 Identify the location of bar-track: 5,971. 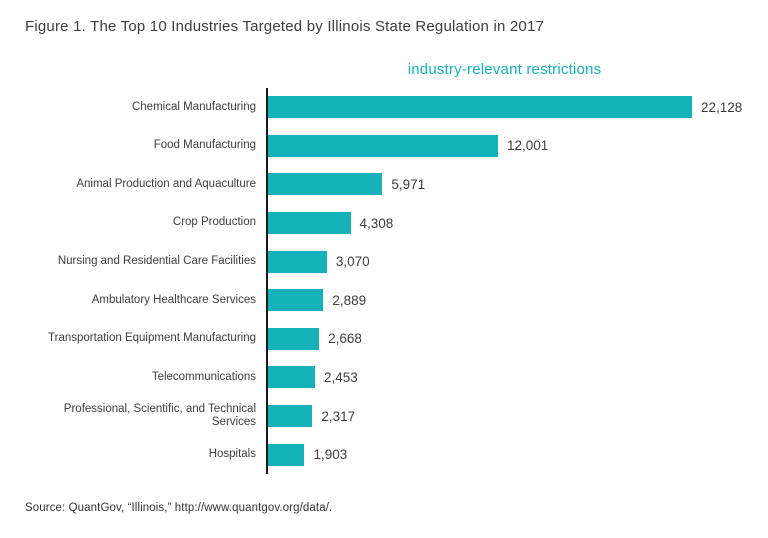
(504, 184).